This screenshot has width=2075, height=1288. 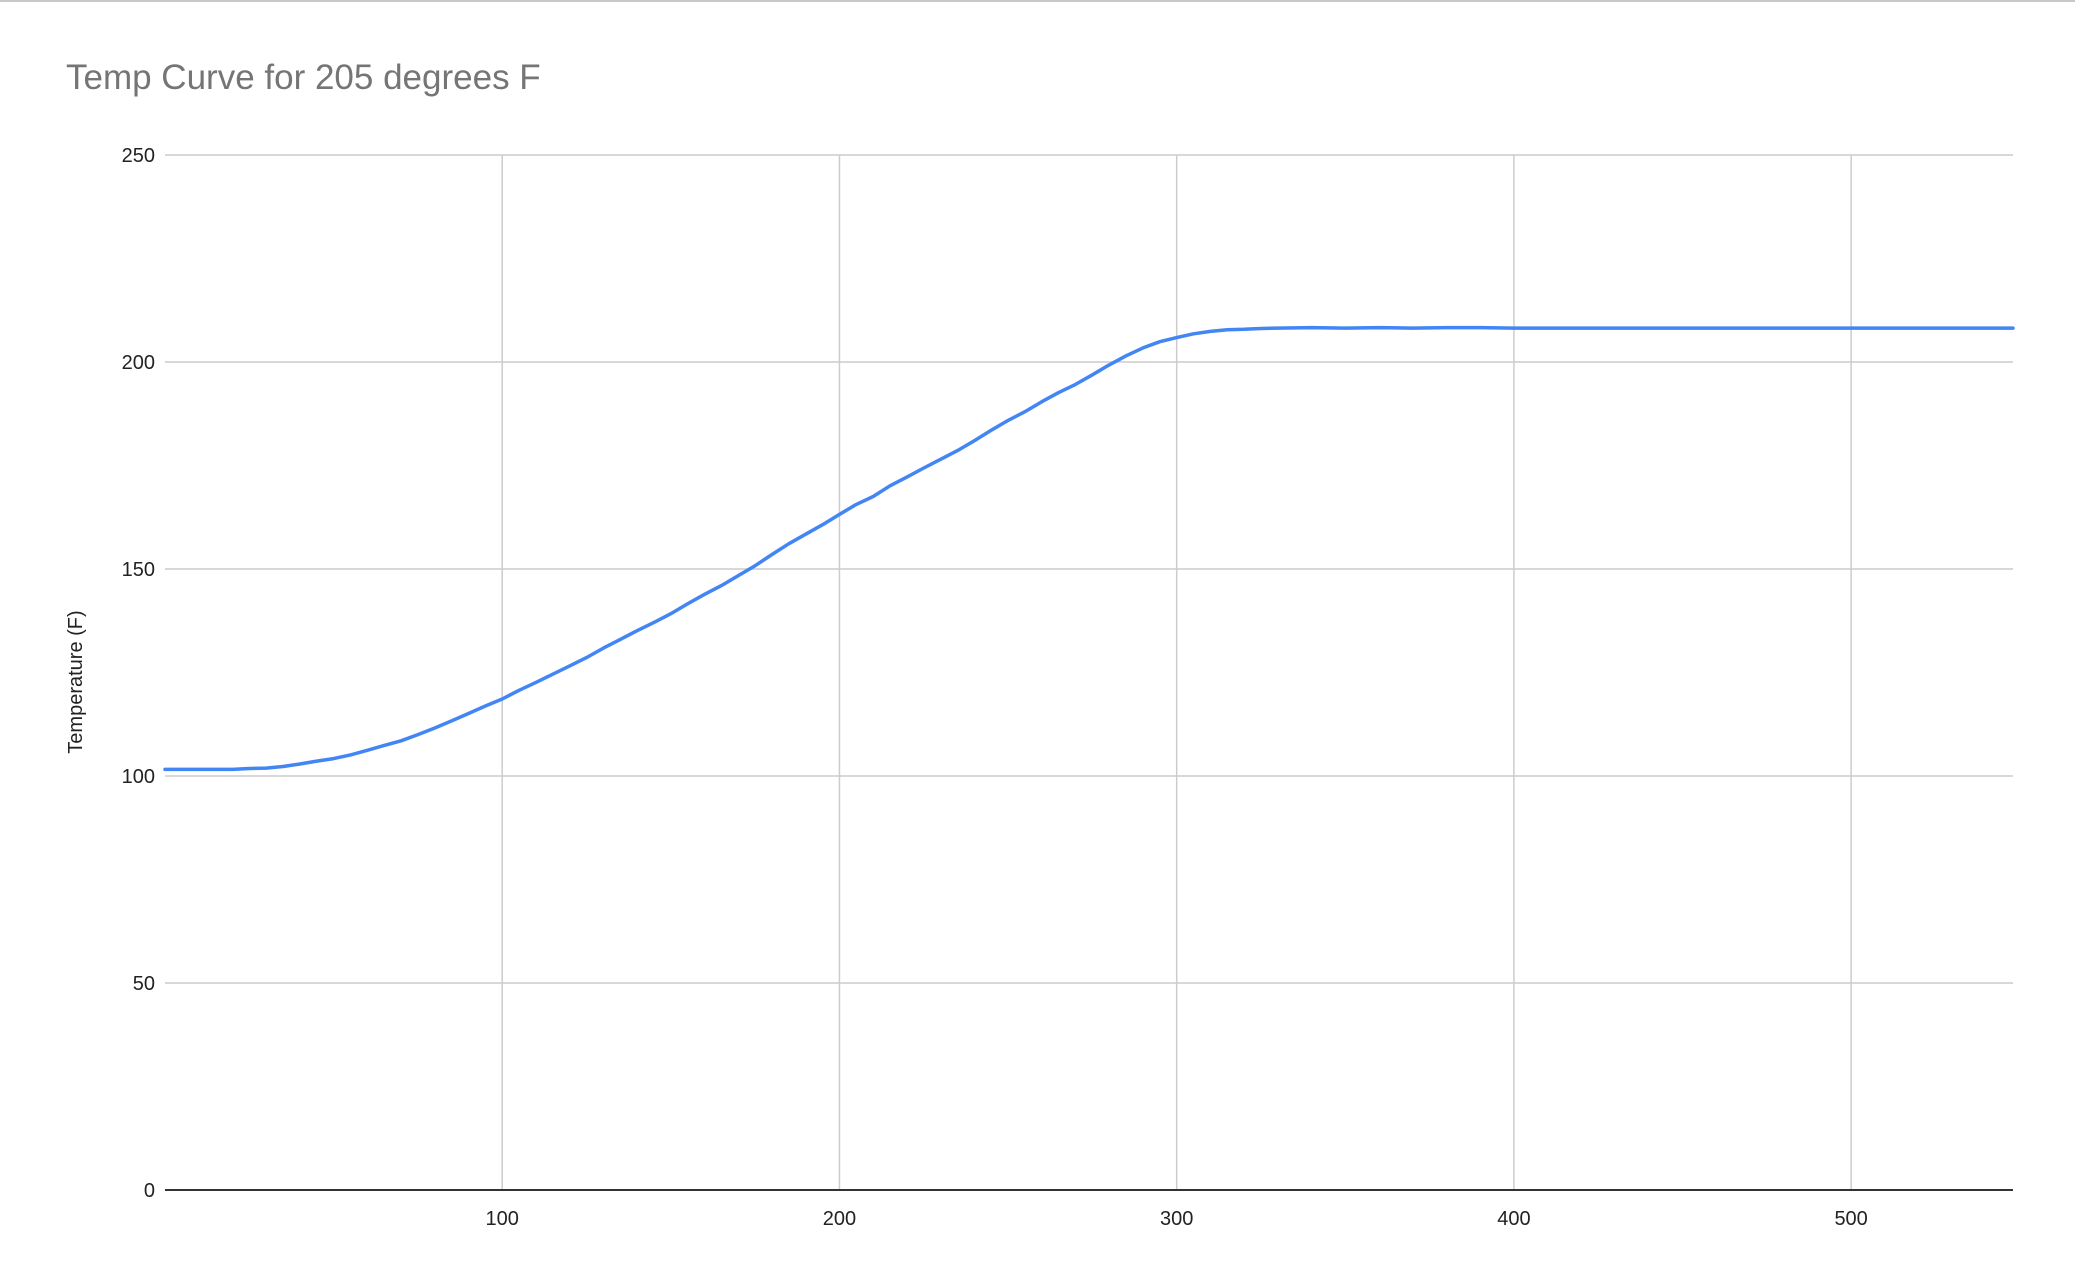 What do you see at coordinates (138, 363) in the screenshot?
I see `y-tick-label: 200` at bounding box center [138, 363].